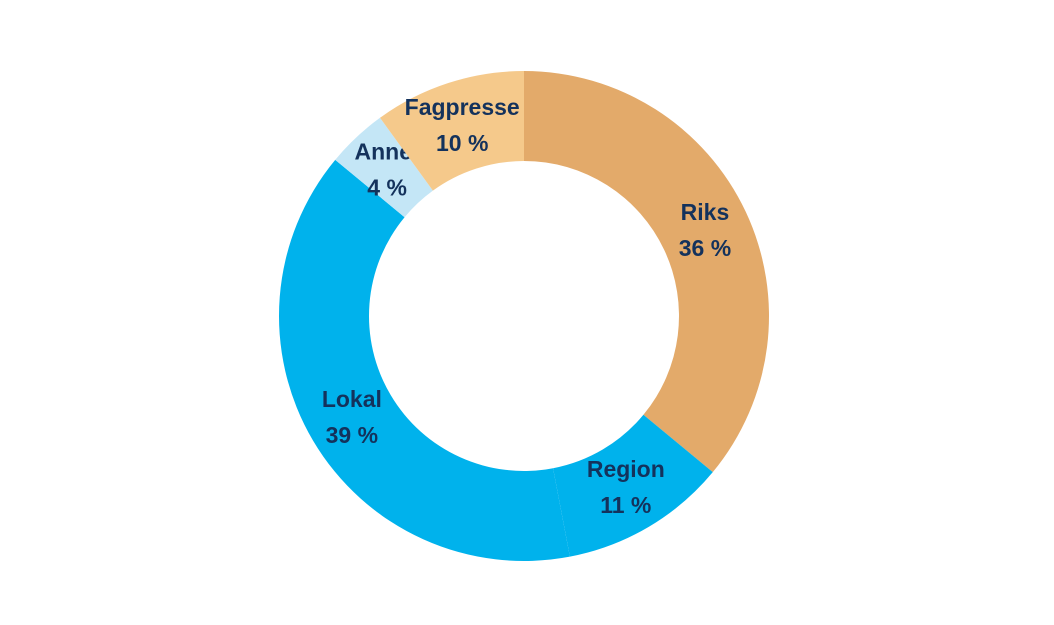  Describe the element at coordinates (705, 212) in the screenshot. I see `slice-label: Riks` at that location.